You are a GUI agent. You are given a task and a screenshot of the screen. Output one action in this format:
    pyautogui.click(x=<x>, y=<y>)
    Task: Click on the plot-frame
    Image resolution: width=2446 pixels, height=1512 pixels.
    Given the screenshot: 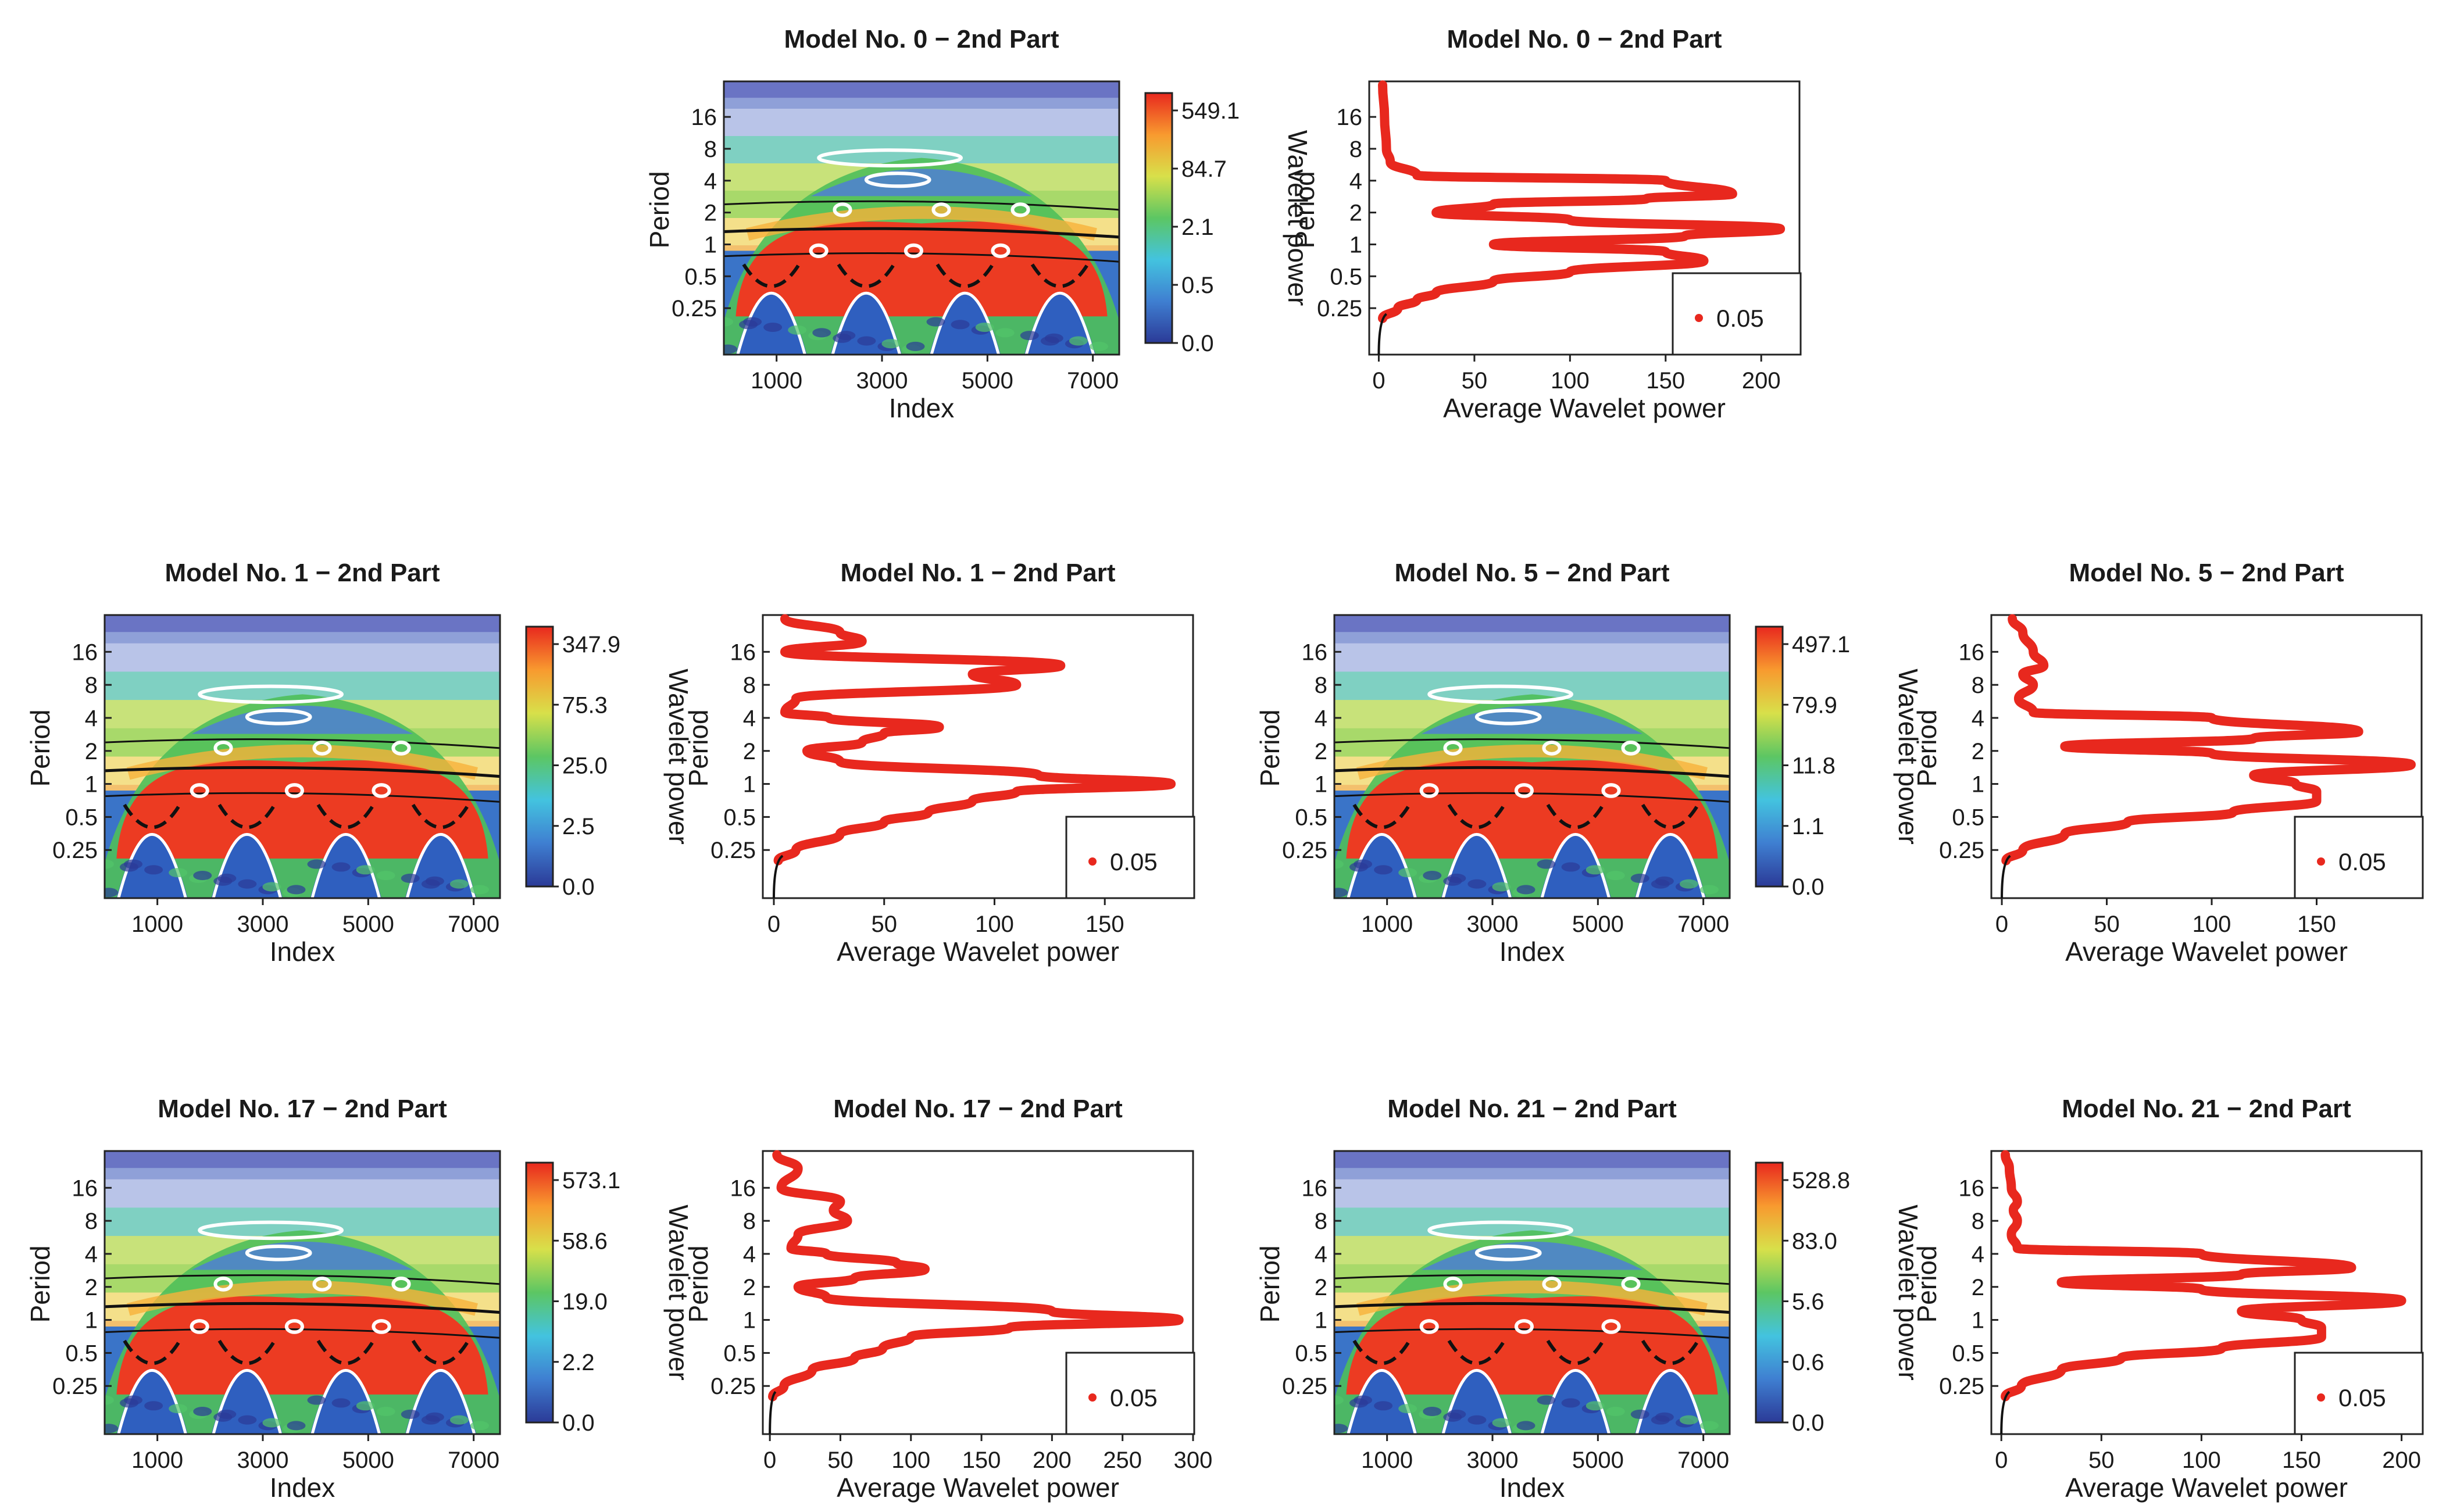 What is the action you would take?
    pyautogui.click(x=1532, y=1292)
    